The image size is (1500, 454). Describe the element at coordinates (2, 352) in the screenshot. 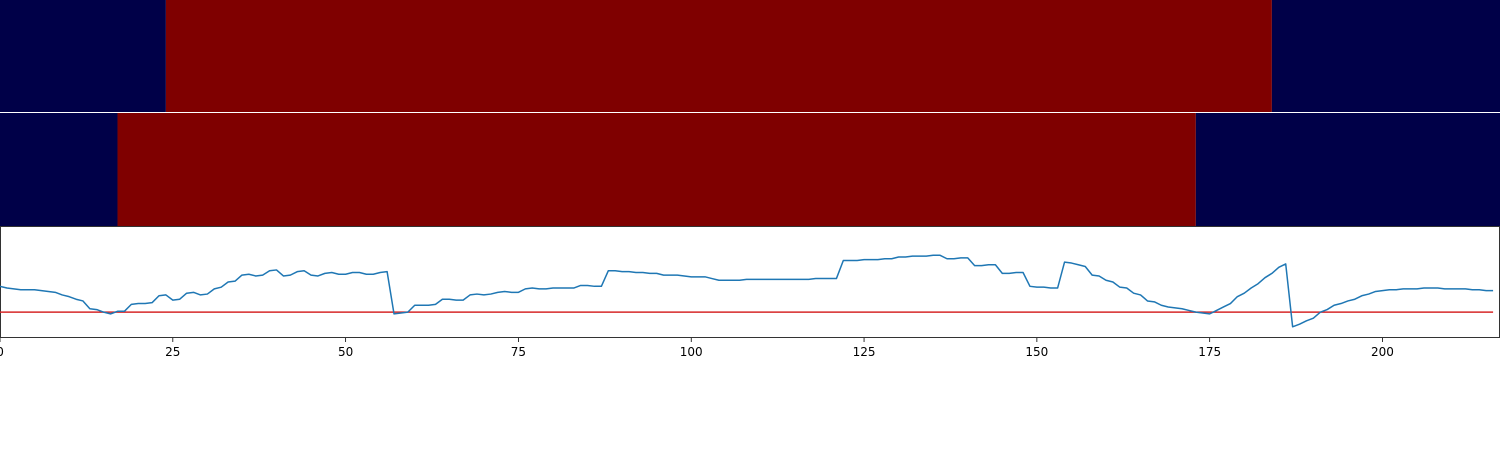

I see `x-tick-label-0: 0` at that location.